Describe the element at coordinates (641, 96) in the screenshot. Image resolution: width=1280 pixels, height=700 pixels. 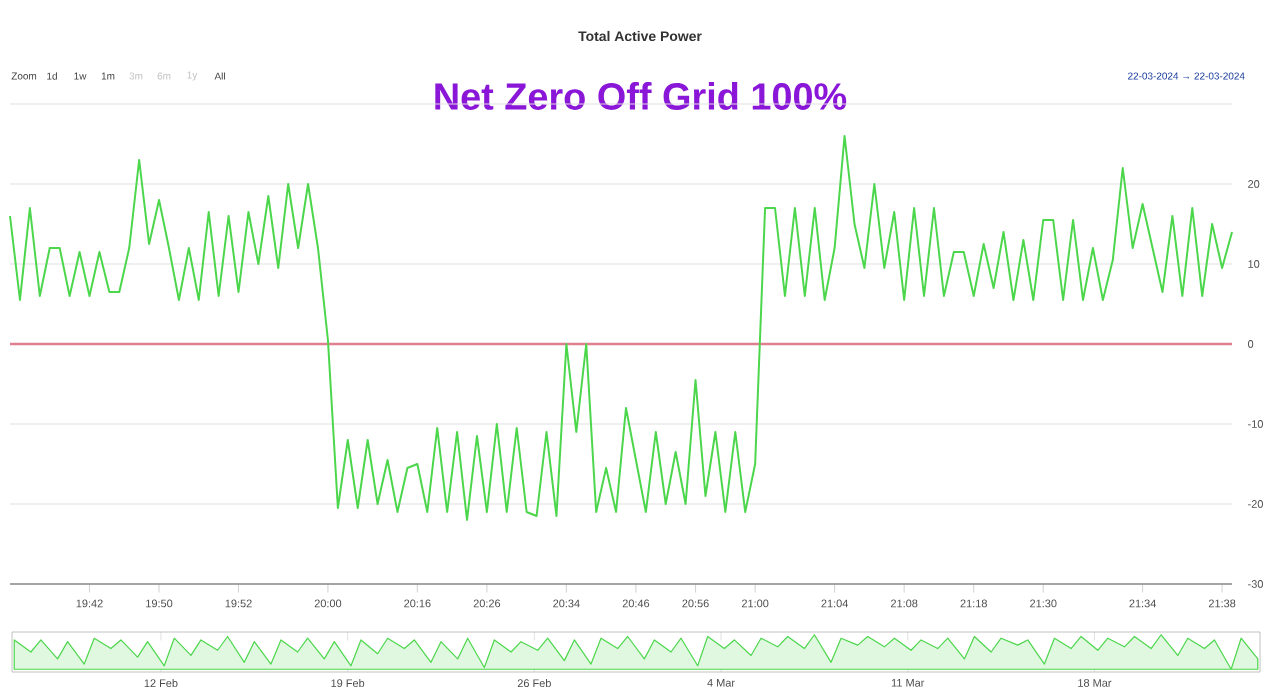
I see `chart-subtitle: Net Zero Off Grid 100%` at that location.